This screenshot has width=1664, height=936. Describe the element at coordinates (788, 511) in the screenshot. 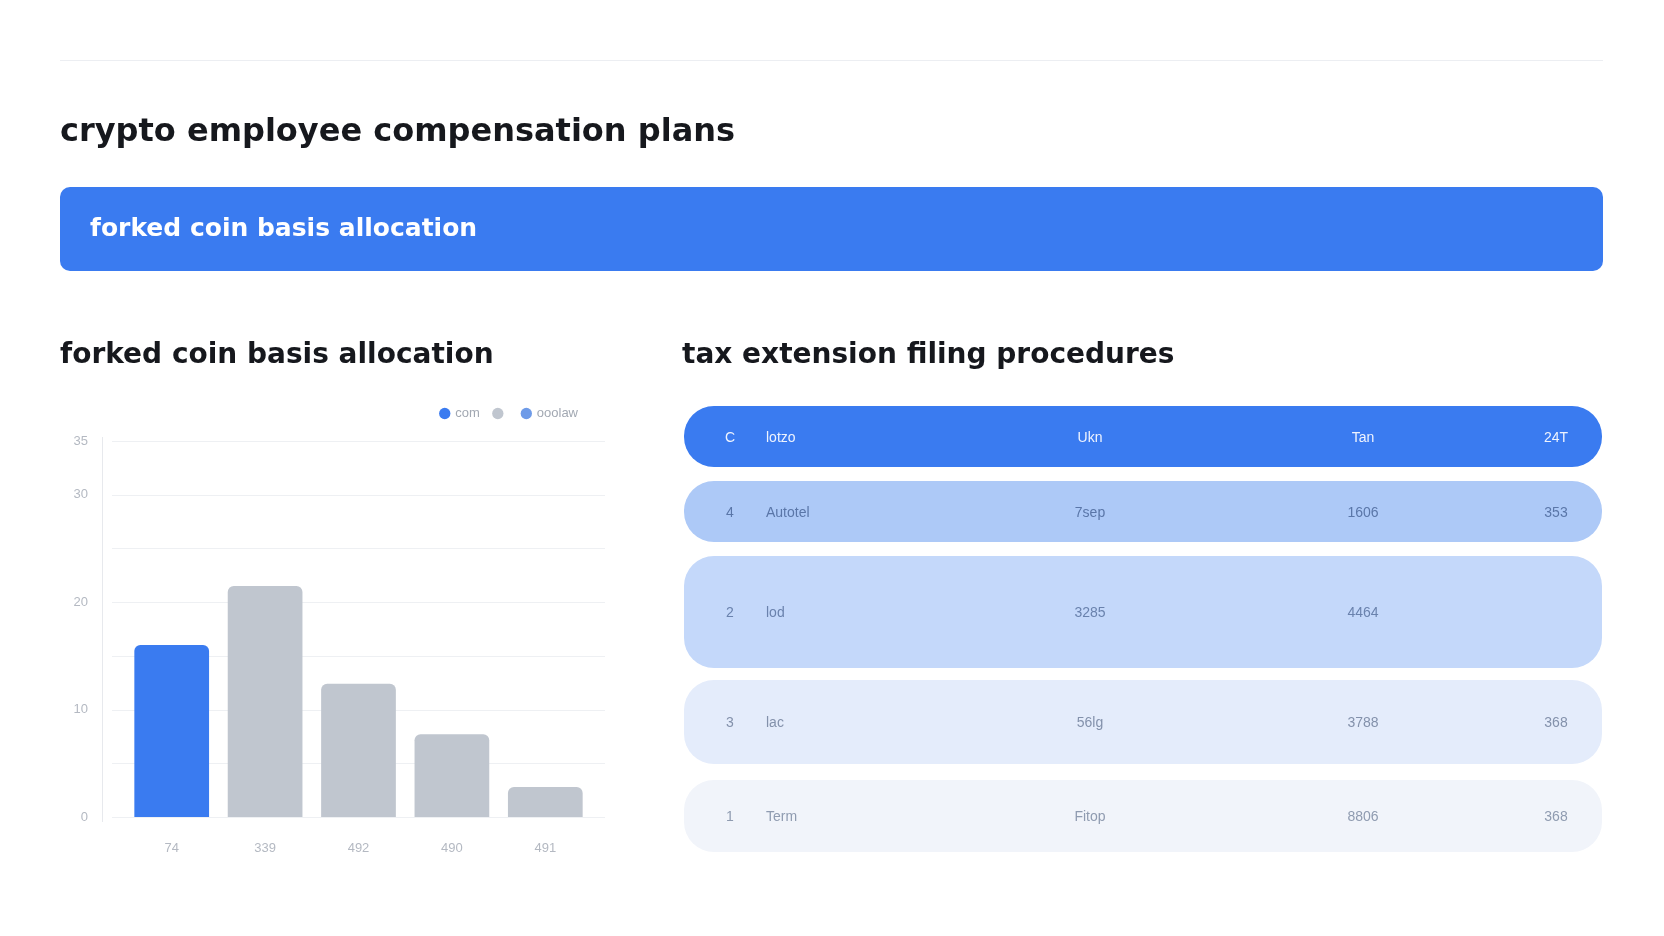

I see `text: Autotel` at that location.